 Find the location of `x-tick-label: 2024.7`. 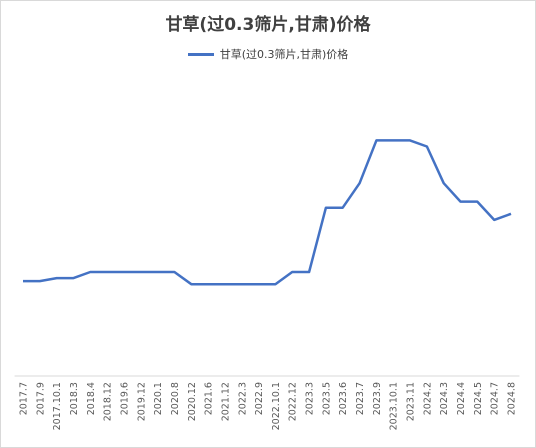

x-tick-label: 2024.7 is located at coordinates (495, 398).